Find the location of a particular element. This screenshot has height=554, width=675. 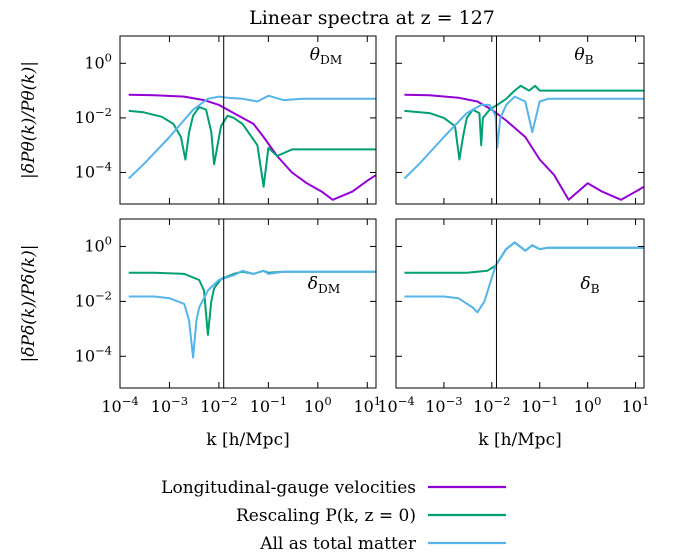

legend-label: Longitudinal-gauge velocities is located at coordinates (288, 488).